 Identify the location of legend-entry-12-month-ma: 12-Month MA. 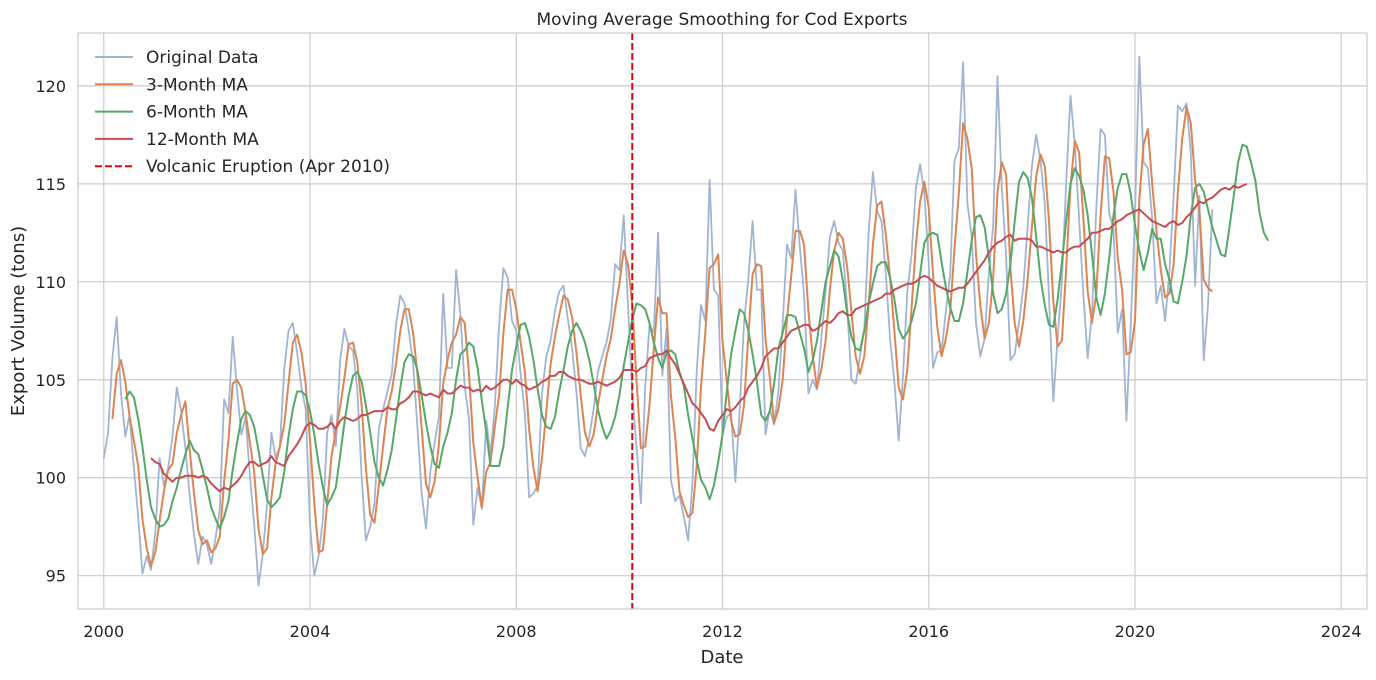
(177, 140).